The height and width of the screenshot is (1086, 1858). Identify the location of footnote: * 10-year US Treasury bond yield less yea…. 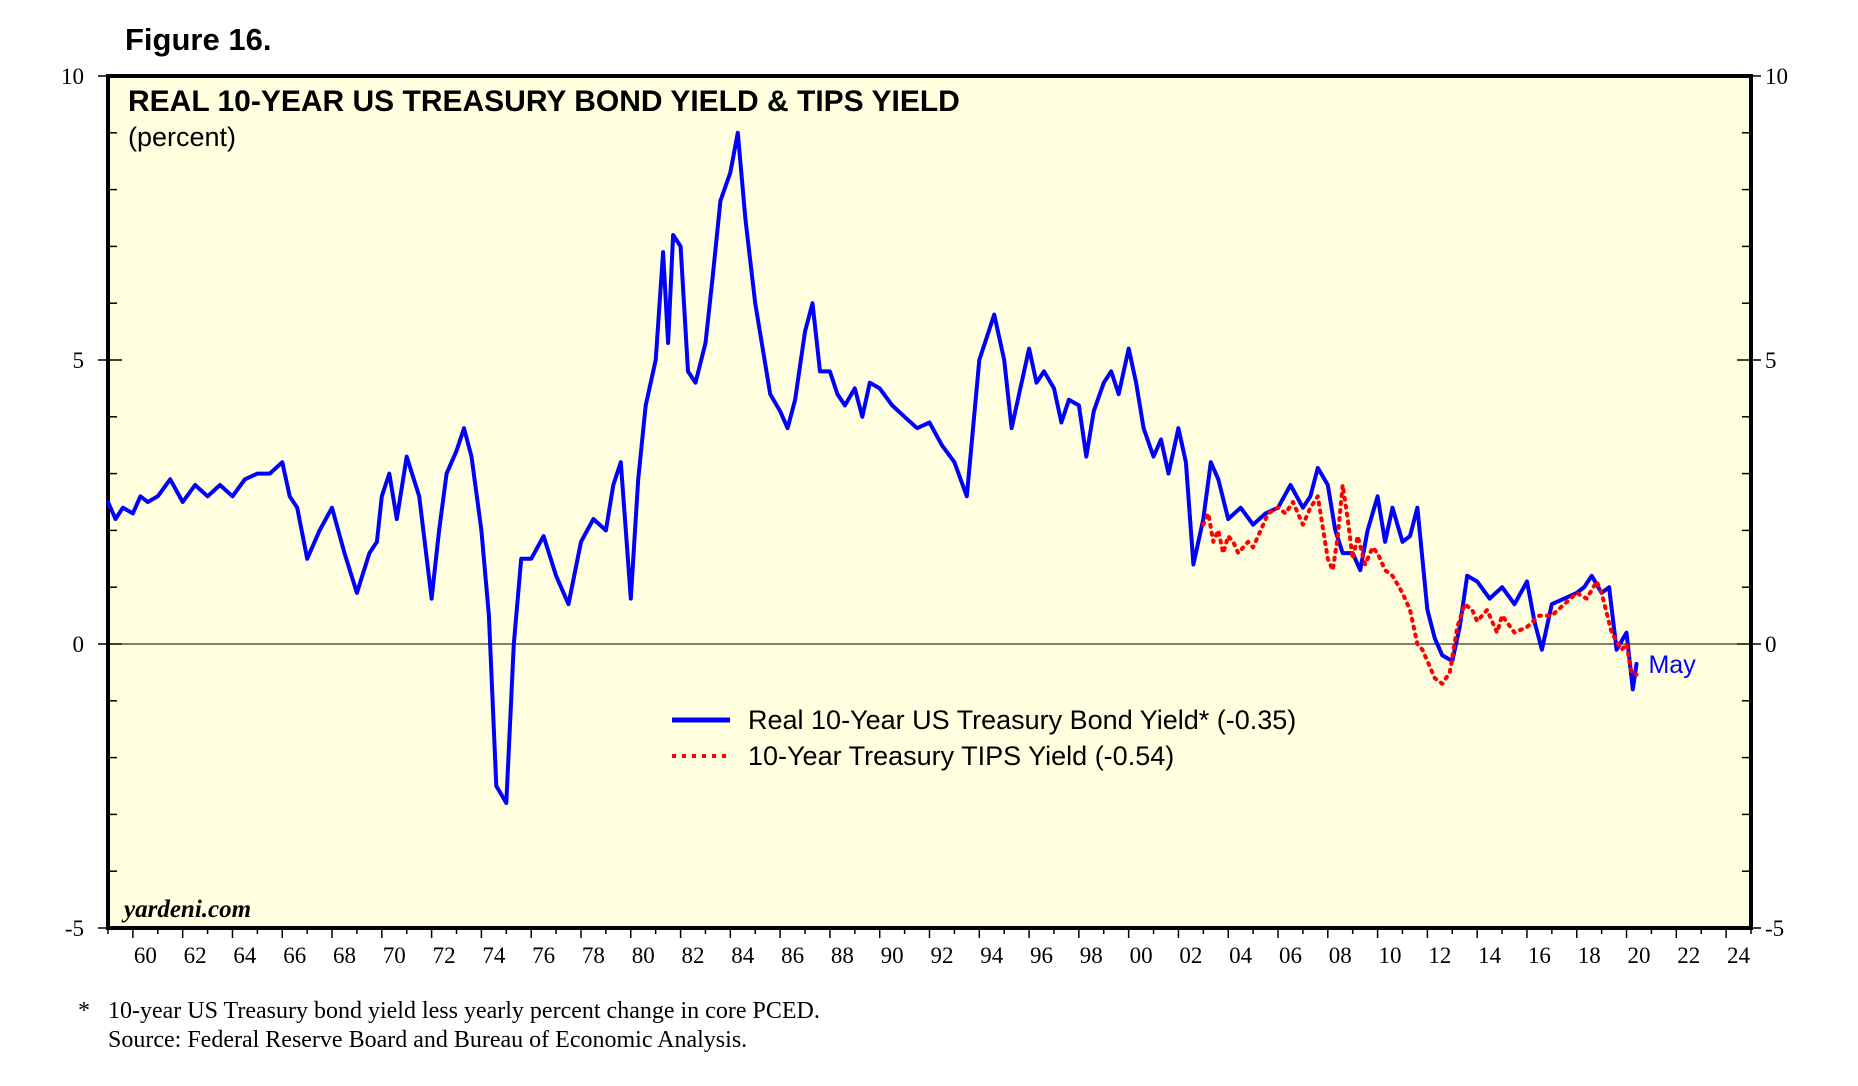
(449, 1026).